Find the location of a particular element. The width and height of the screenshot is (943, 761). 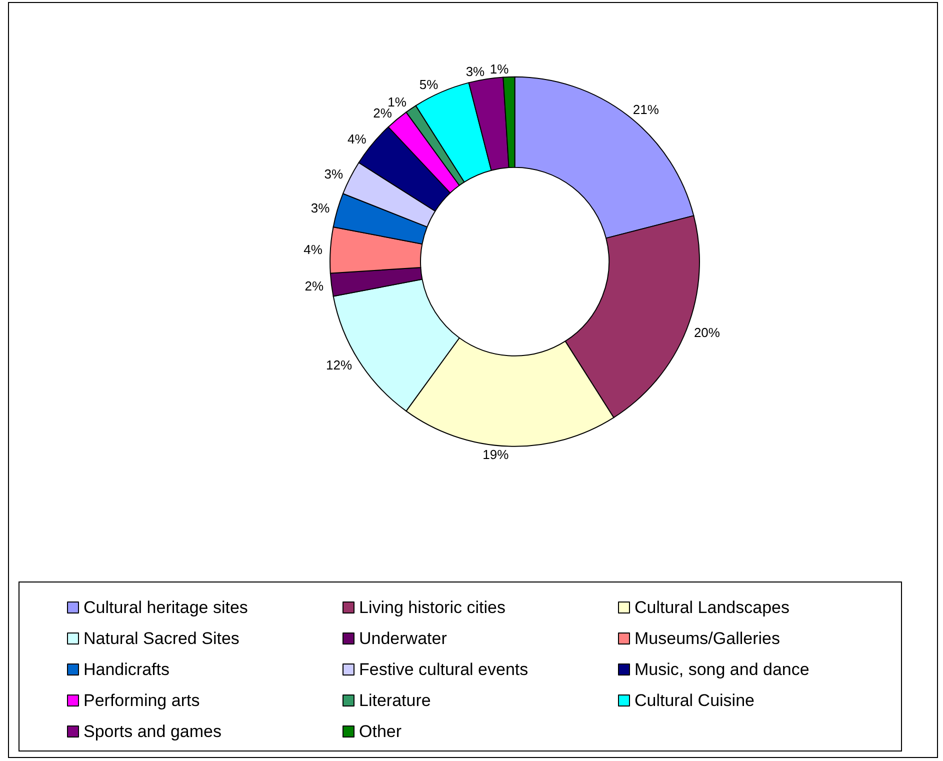

data-label: 20% is located at coordinates (707, 332).